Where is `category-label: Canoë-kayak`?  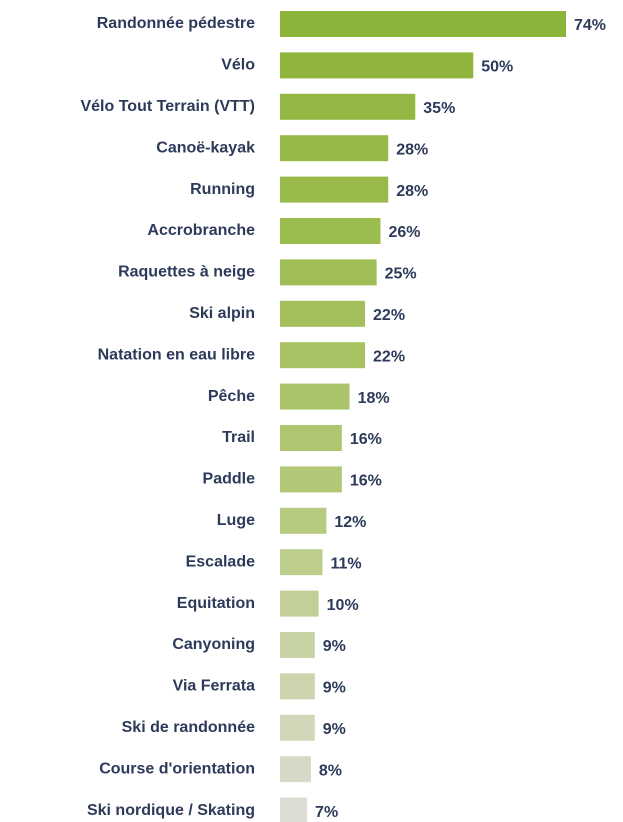 category-label: Canoë-kayak is located at coordinates (205, 147).